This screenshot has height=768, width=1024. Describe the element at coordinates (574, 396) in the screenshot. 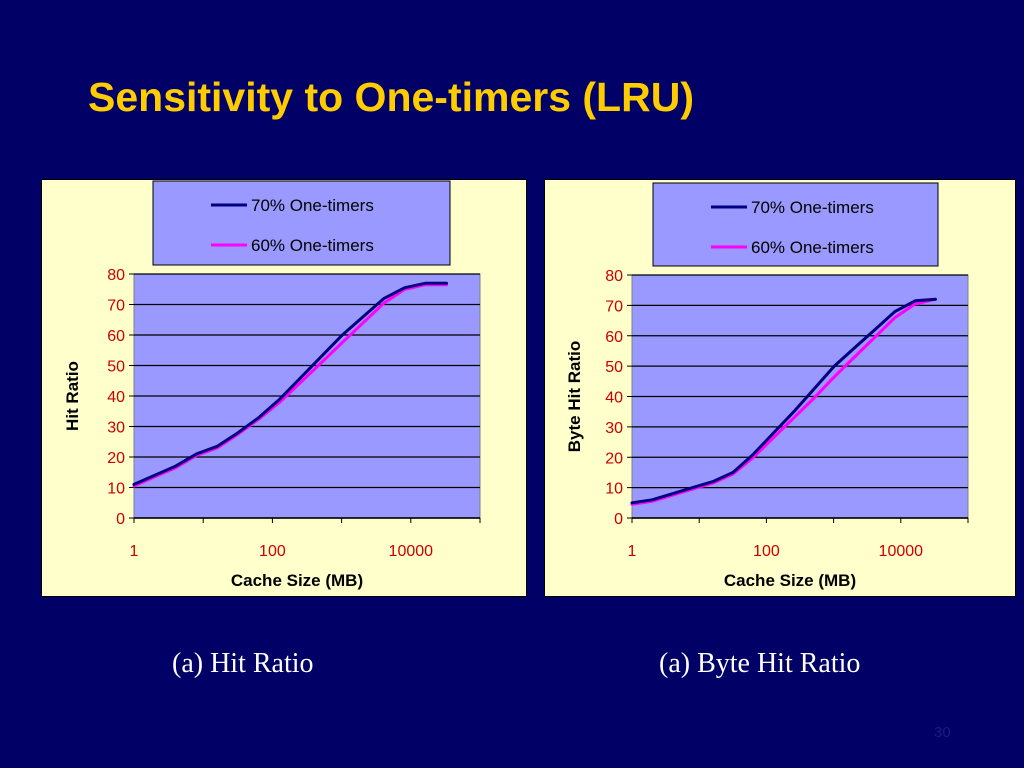

I see `y-axis-title: Byte Hit Ratio` at that location.